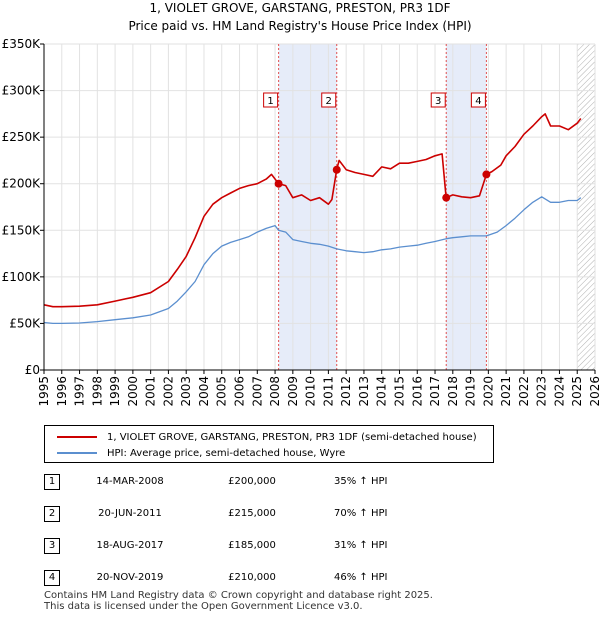  I want to click on x-tick-label: 2000, so click(133, 391).